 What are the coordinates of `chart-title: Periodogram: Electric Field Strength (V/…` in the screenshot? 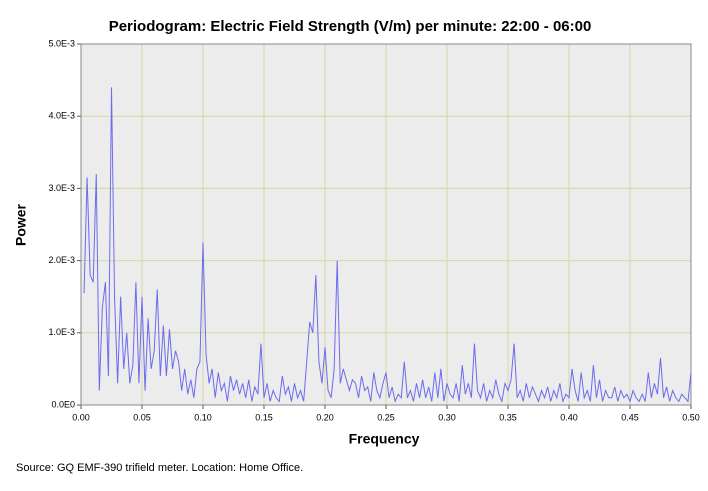 It's located at (350, 26).